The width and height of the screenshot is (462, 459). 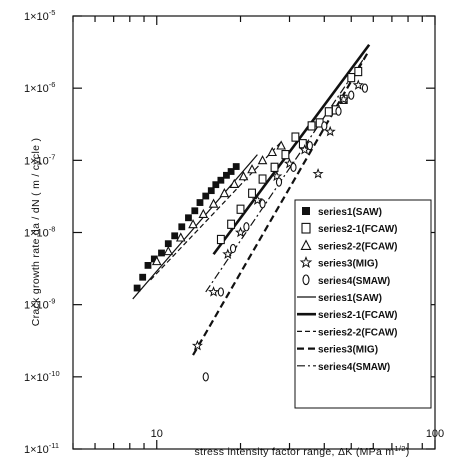 I want to click on y-tick-label: 1×10⁻¹⁰, so click(x=42, y=376).